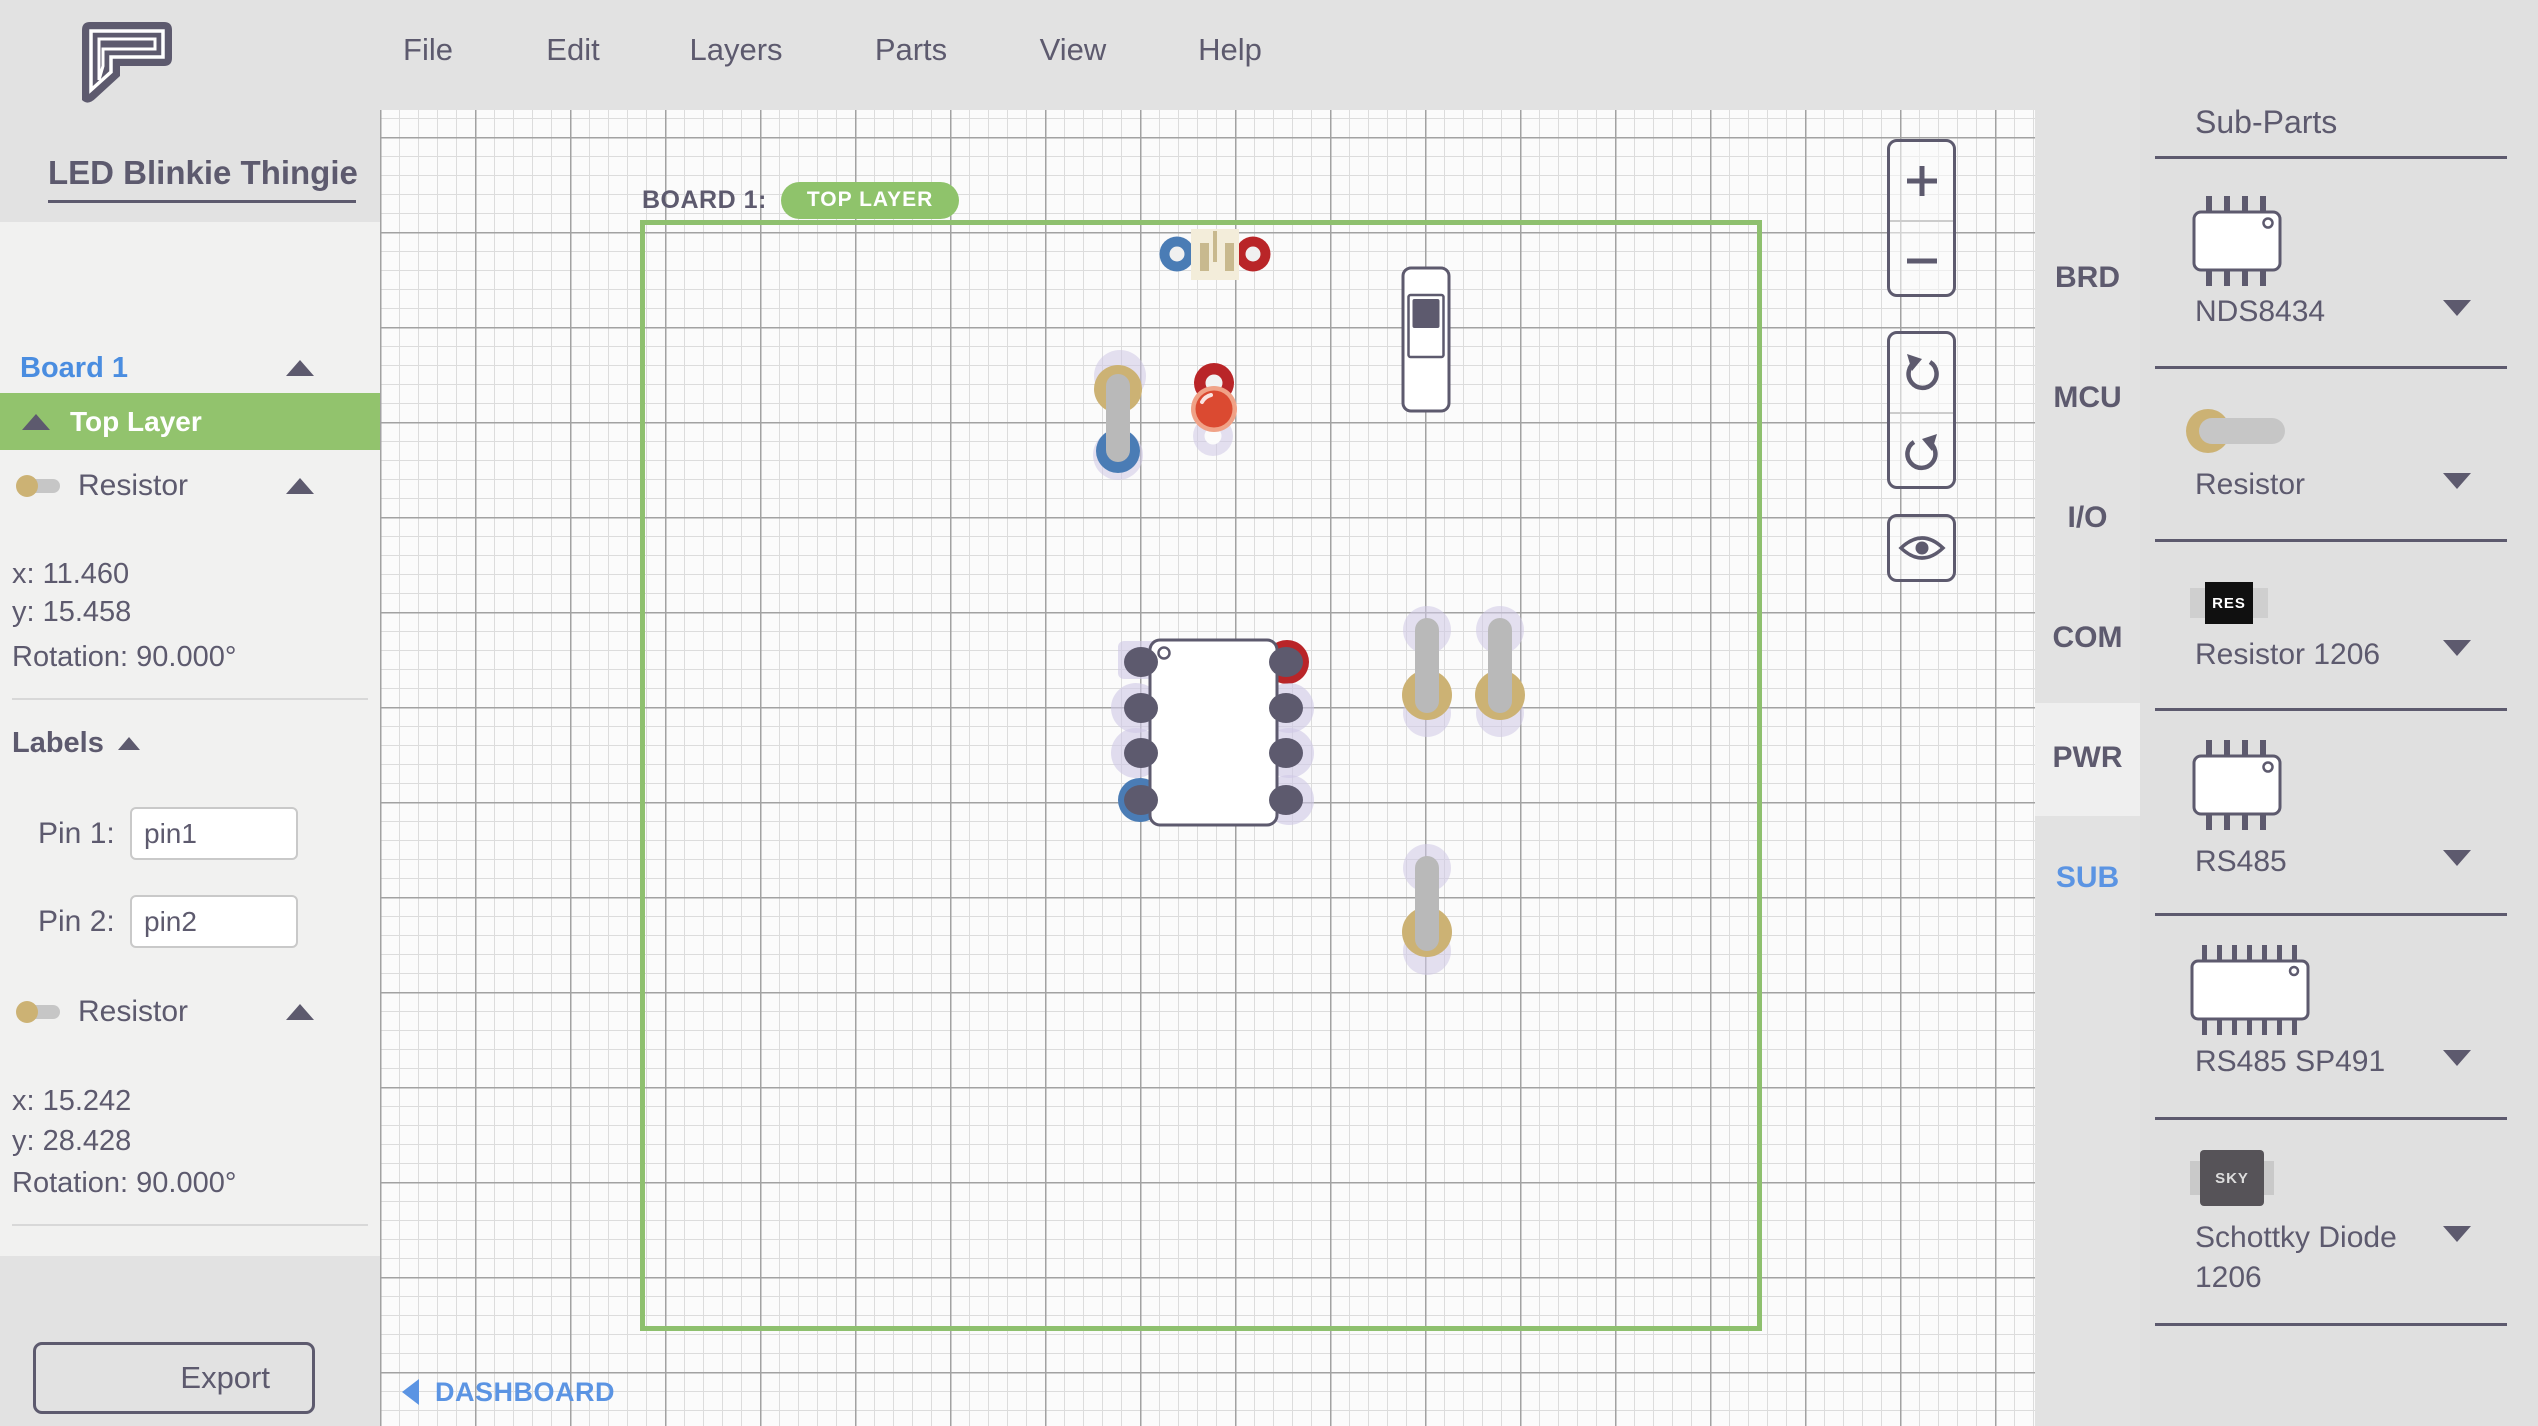 This screenshot has width=2538, height=1426. Describe the element at coordinates (2241, 861) in the screenshot. I see `part-name: RS485` at that location.